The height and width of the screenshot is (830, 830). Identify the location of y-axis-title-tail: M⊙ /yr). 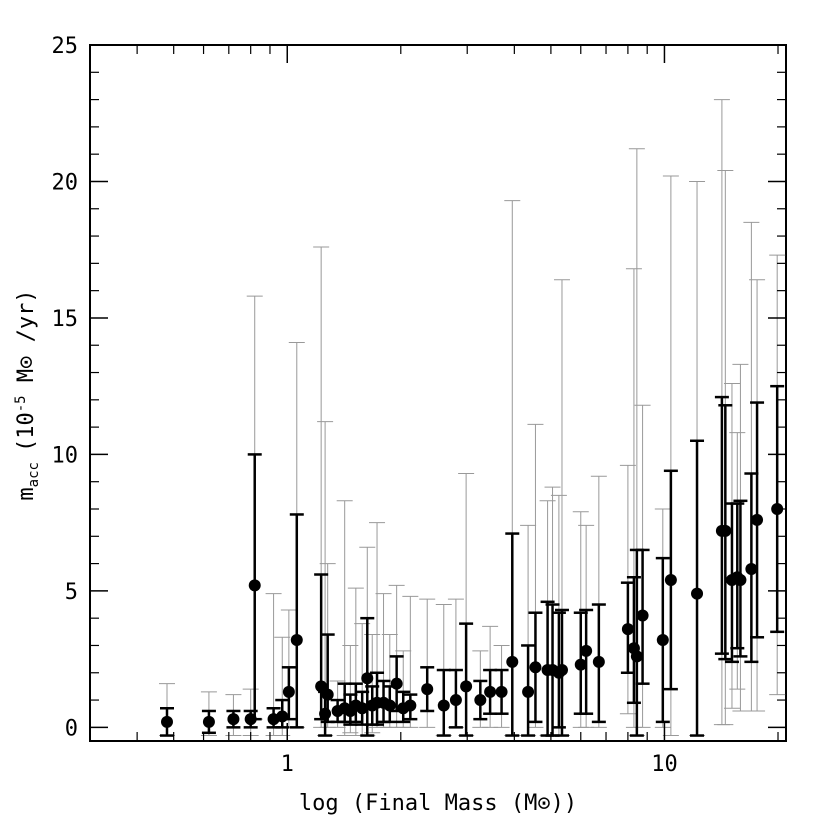
(26, 342).